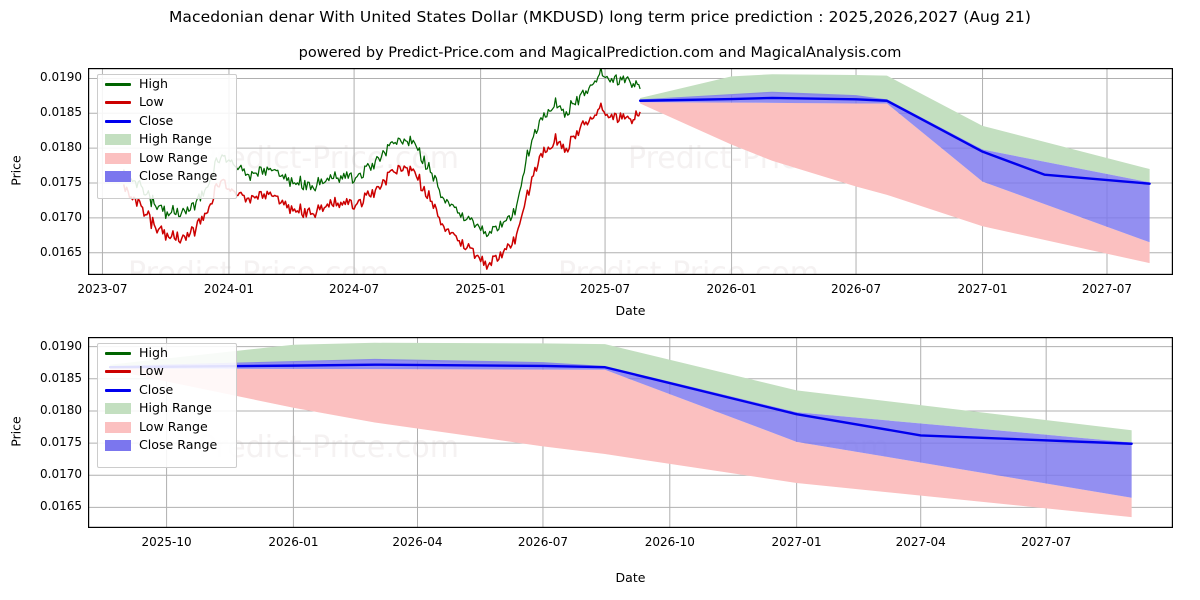 Image resolution: width=1200 pixels, height=600 pixels. What do you see at coordinates (382, 186) in the screenshot?
I see `low-history-line` at bounding box center [382, 186].